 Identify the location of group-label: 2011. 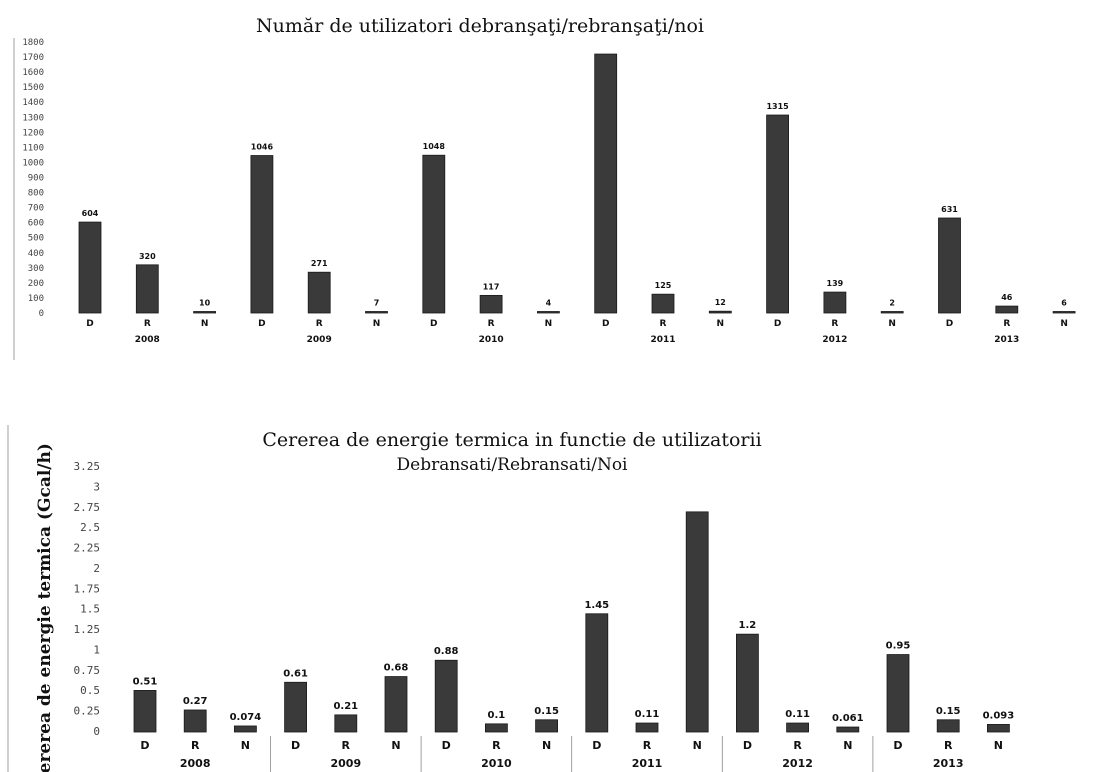
(662, 340).